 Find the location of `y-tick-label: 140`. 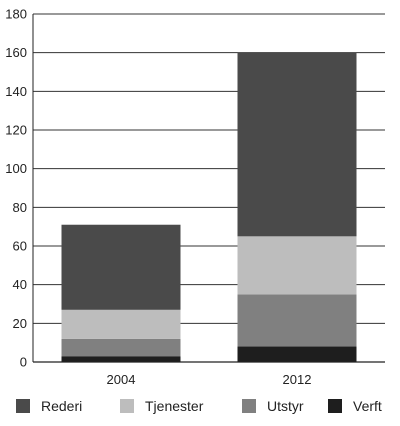

y-tick-label: 140 is located at coordinates (16, 91).